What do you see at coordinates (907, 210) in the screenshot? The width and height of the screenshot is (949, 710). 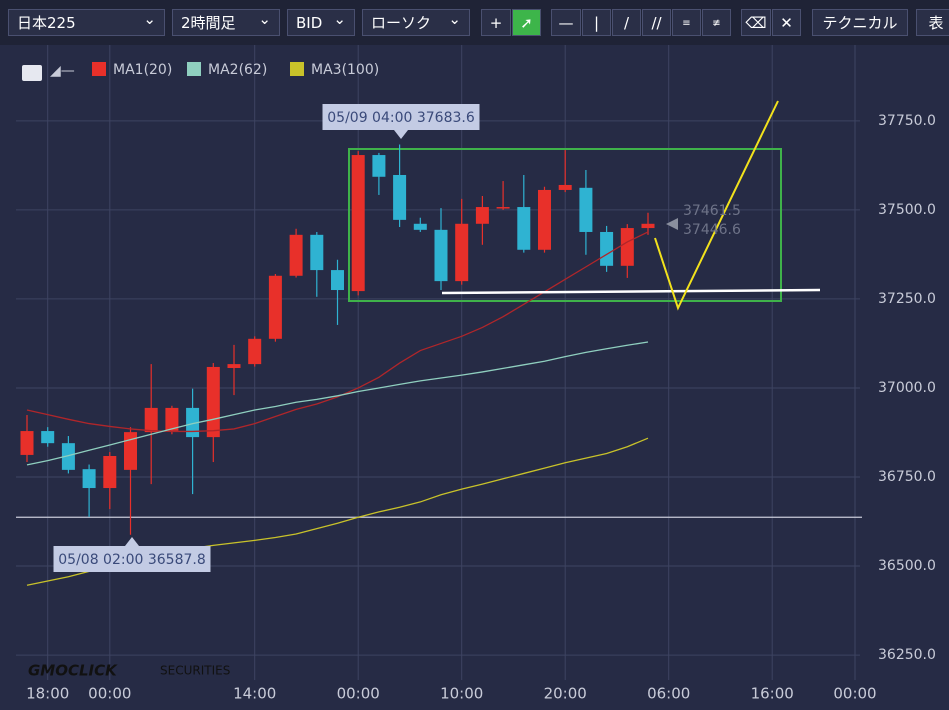 I see `y-tick-label: 37500.0` at bounding box center [907, 210].